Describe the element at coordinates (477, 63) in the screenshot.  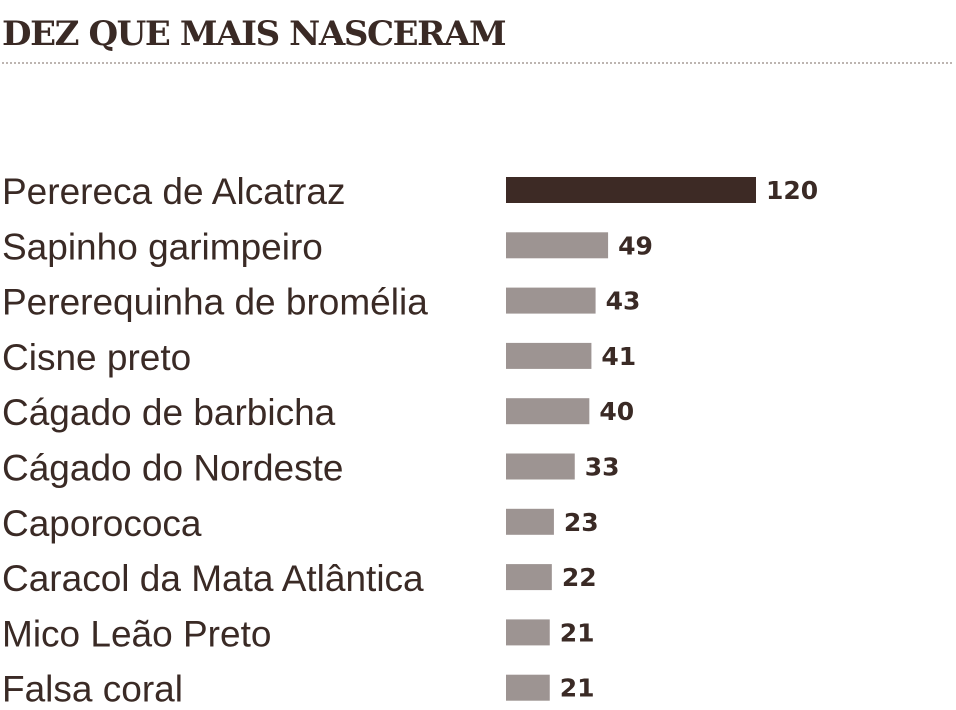
I see `title-divider` at that location.